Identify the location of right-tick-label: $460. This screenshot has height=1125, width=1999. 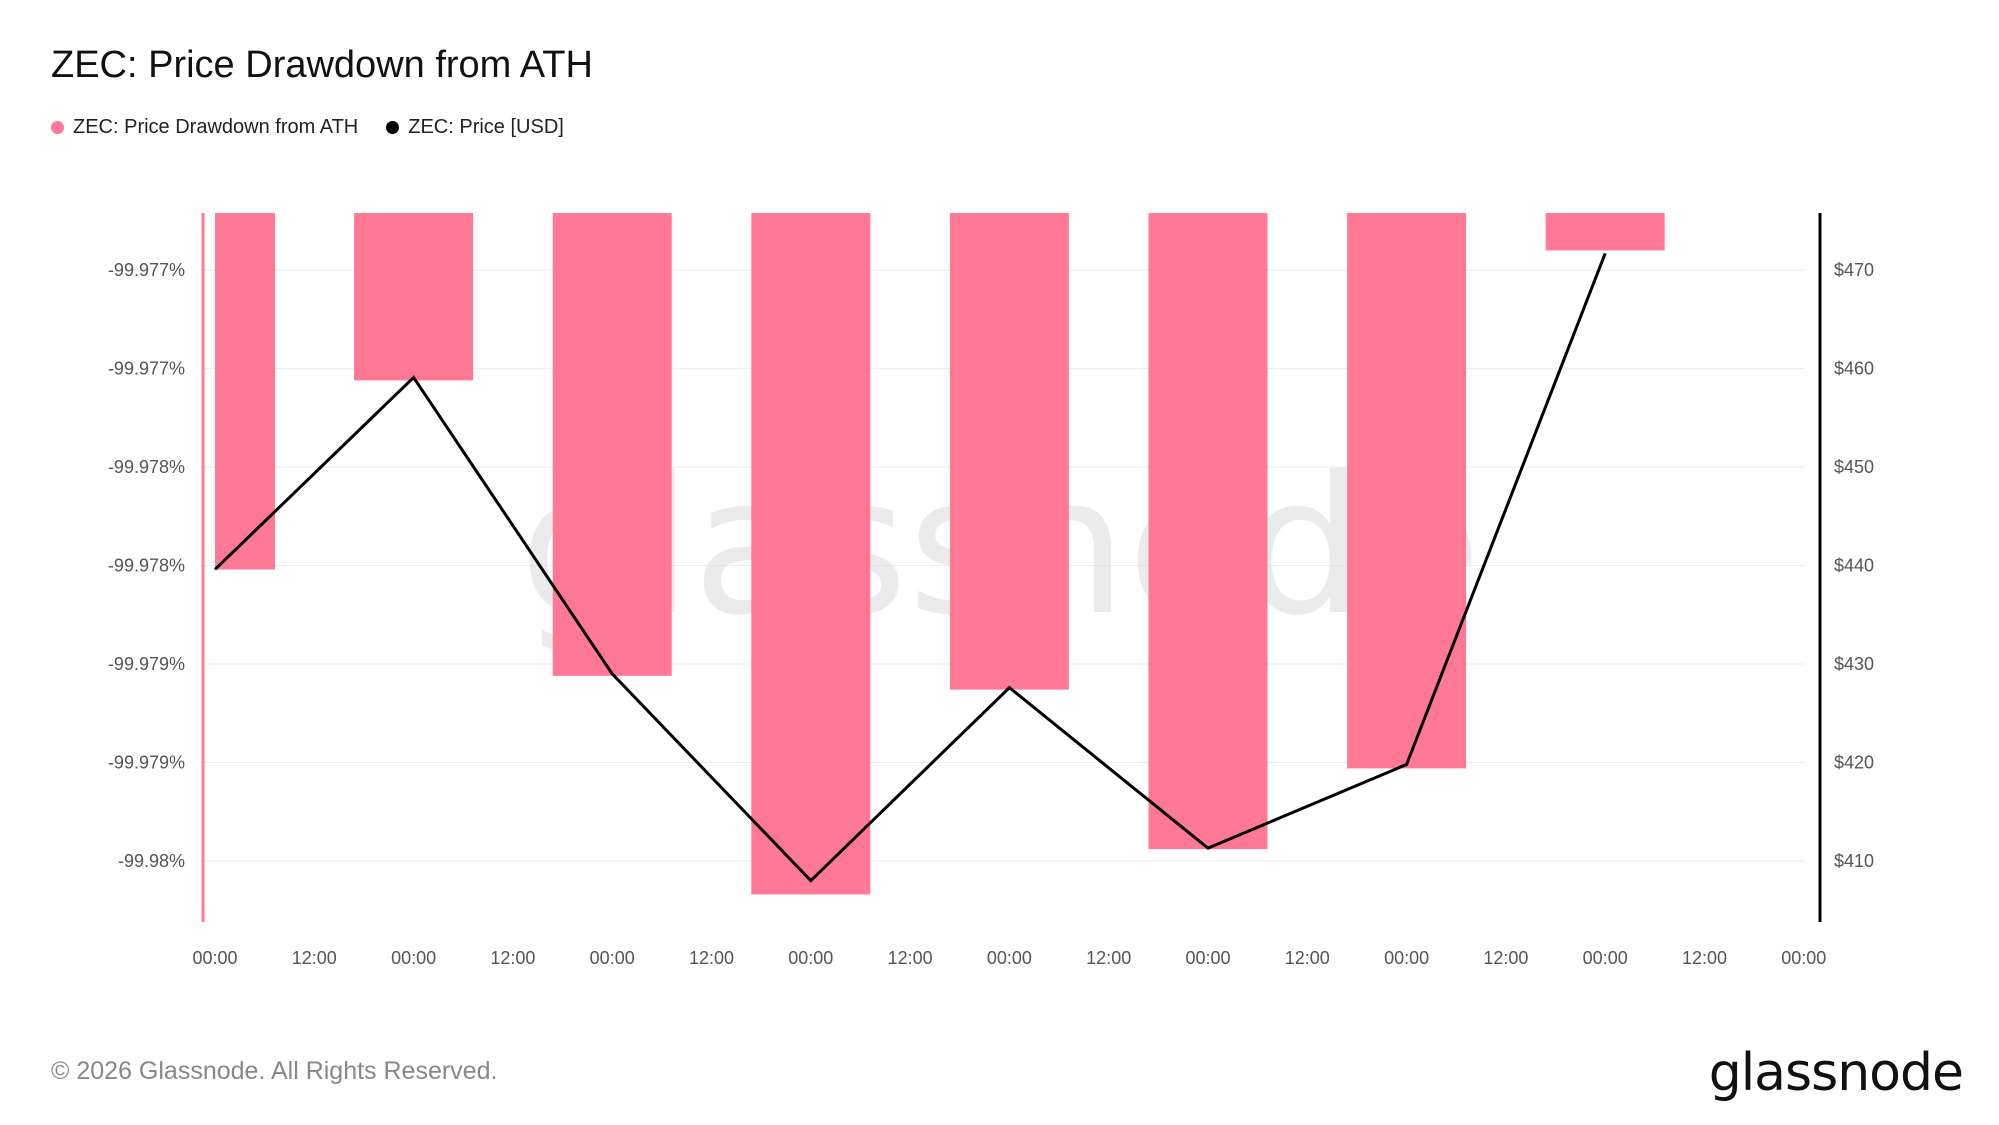
(1854, 369).